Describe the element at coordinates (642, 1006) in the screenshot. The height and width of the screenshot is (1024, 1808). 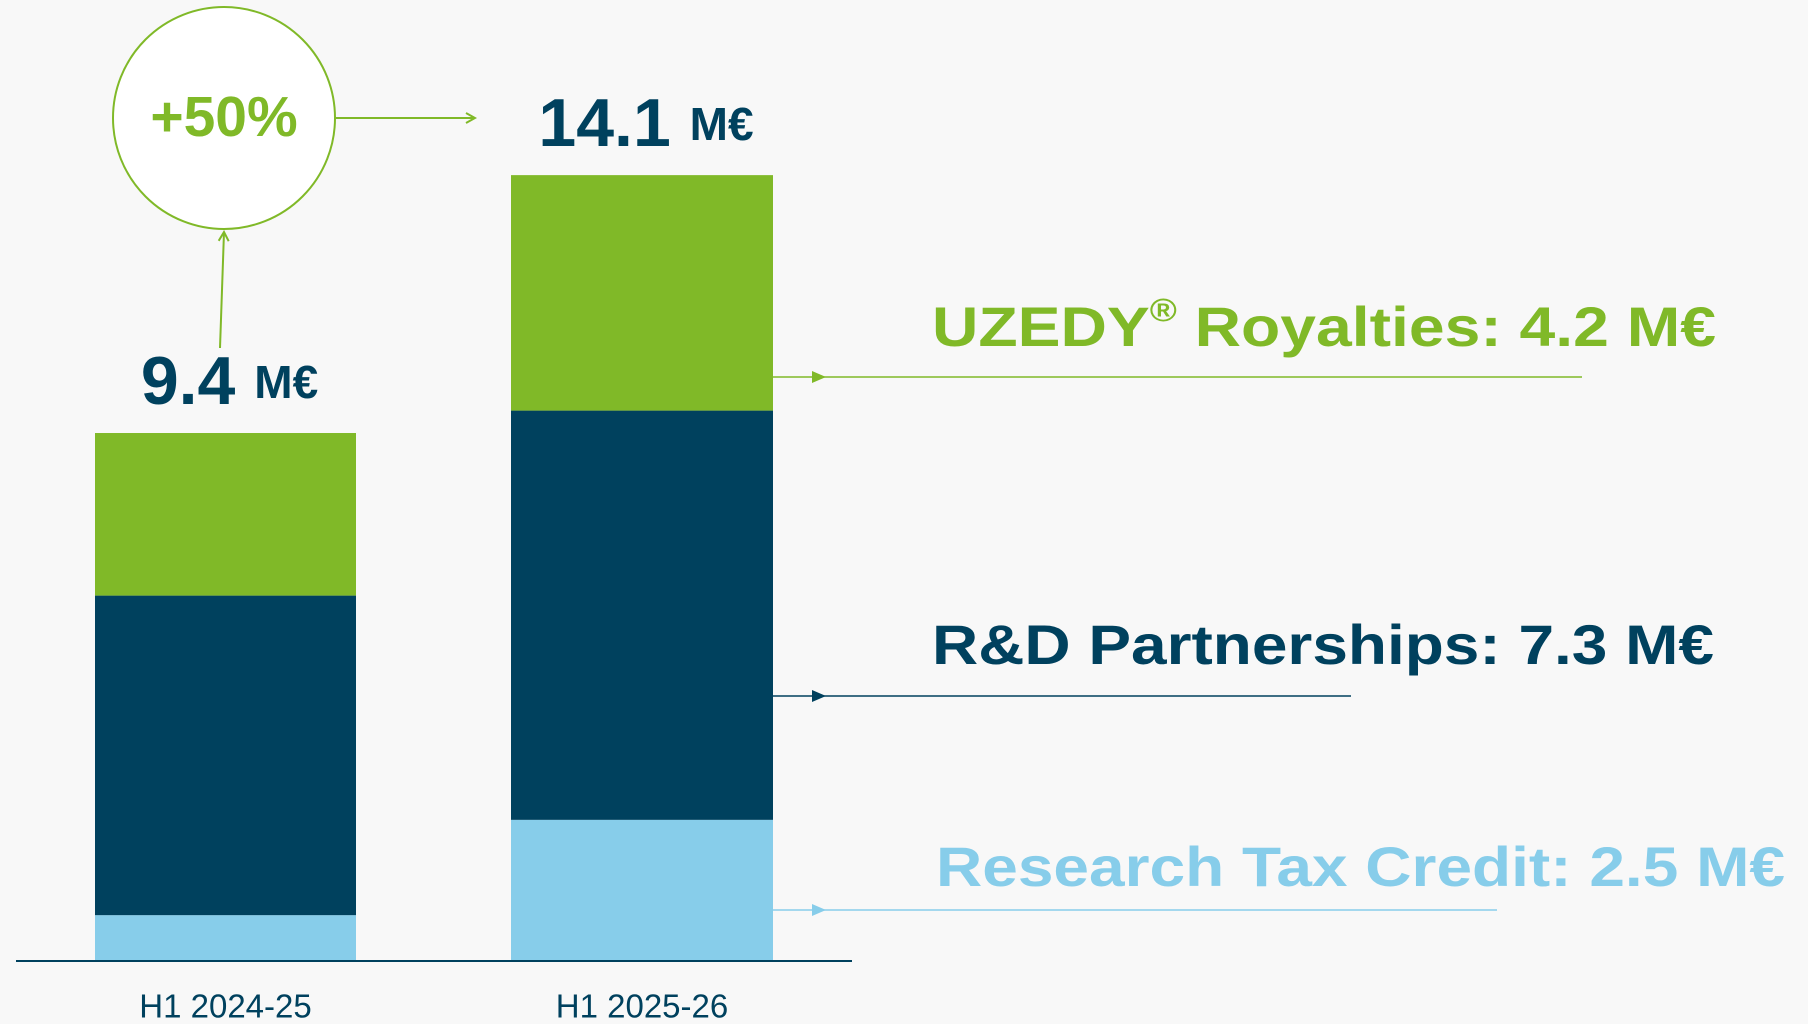
I see `x-tick-label: H1 2025-26` at that location.